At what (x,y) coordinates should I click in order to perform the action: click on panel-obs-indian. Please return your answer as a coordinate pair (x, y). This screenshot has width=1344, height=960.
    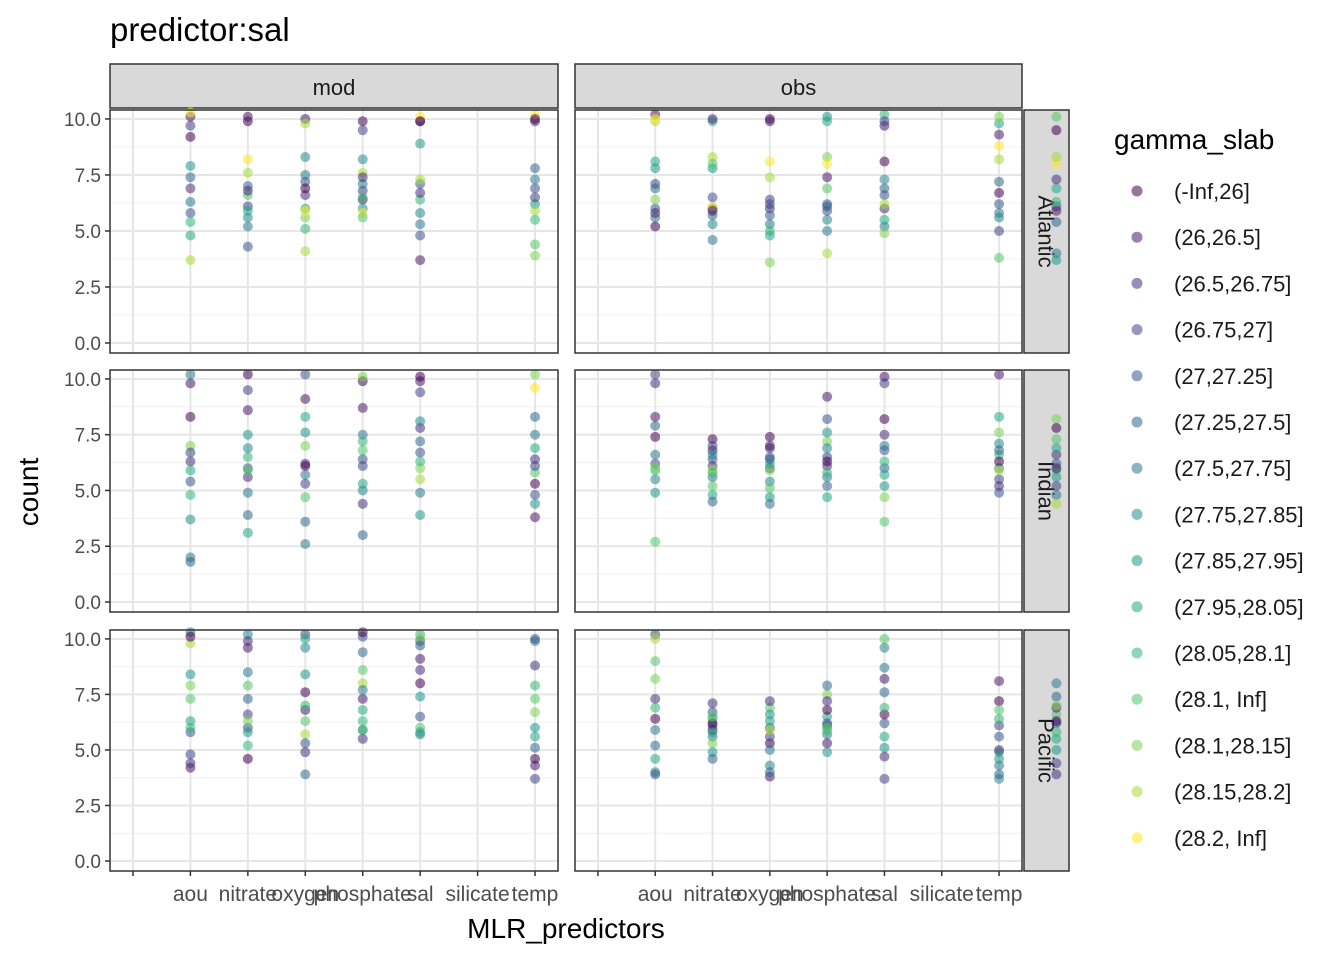
    Looking at the image, I should click on (818, 491).